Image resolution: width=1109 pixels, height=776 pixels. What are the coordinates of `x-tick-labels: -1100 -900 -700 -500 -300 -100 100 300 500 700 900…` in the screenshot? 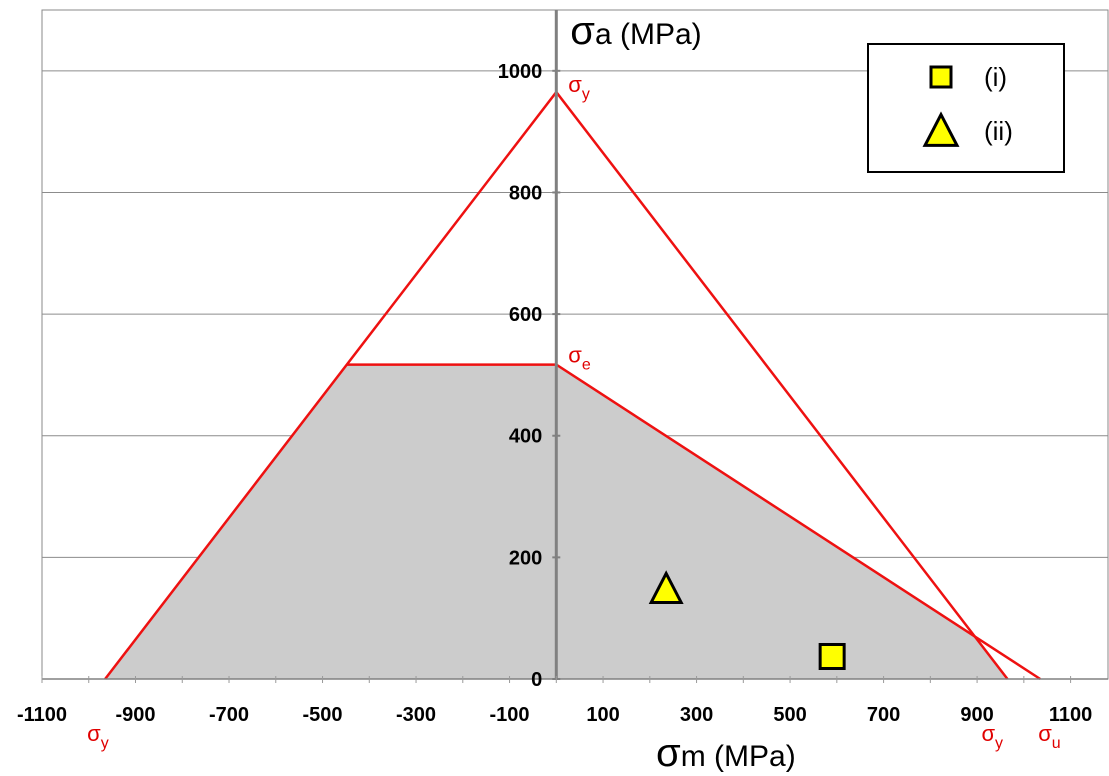 It's located at (554, 715).